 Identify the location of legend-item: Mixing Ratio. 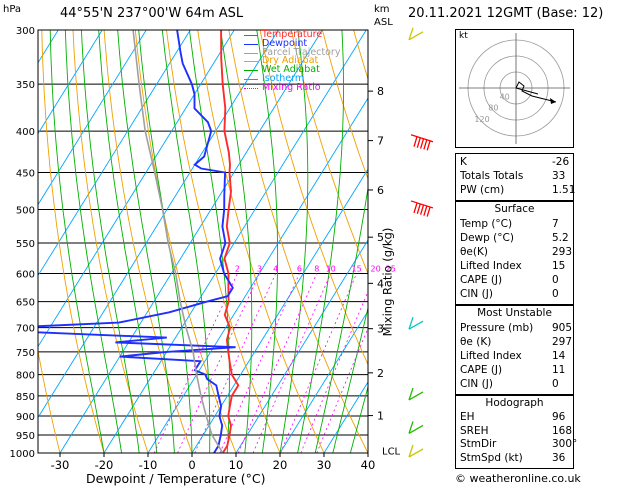
(306, 87).